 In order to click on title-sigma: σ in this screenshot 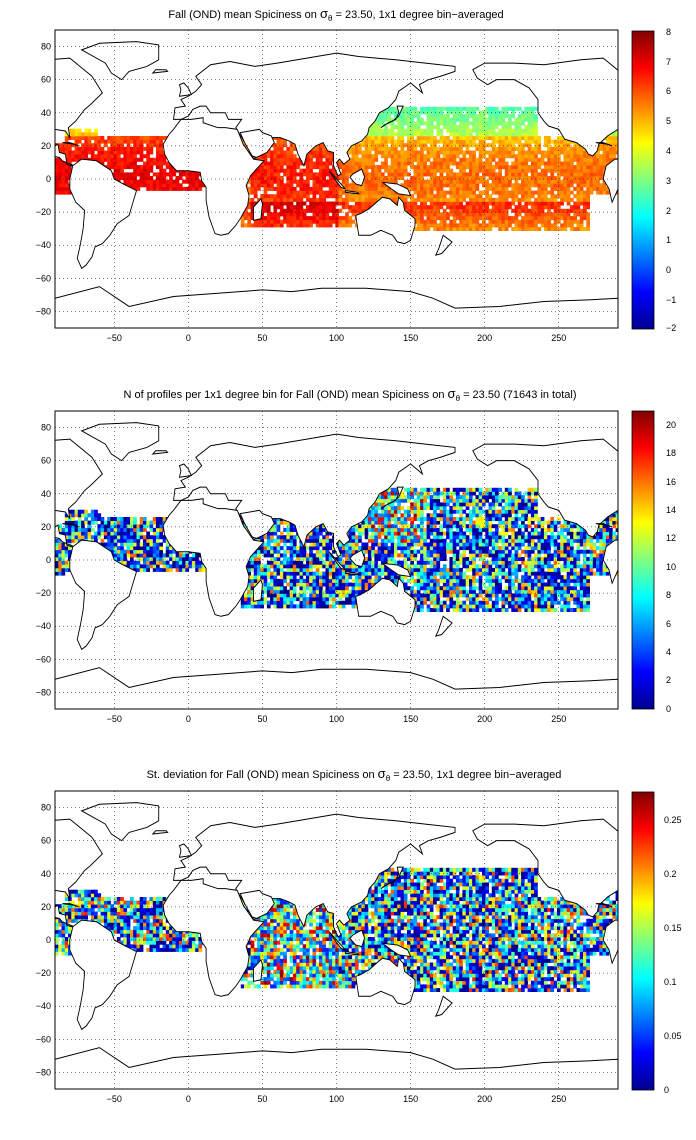, I will do `click(452, 393)`.